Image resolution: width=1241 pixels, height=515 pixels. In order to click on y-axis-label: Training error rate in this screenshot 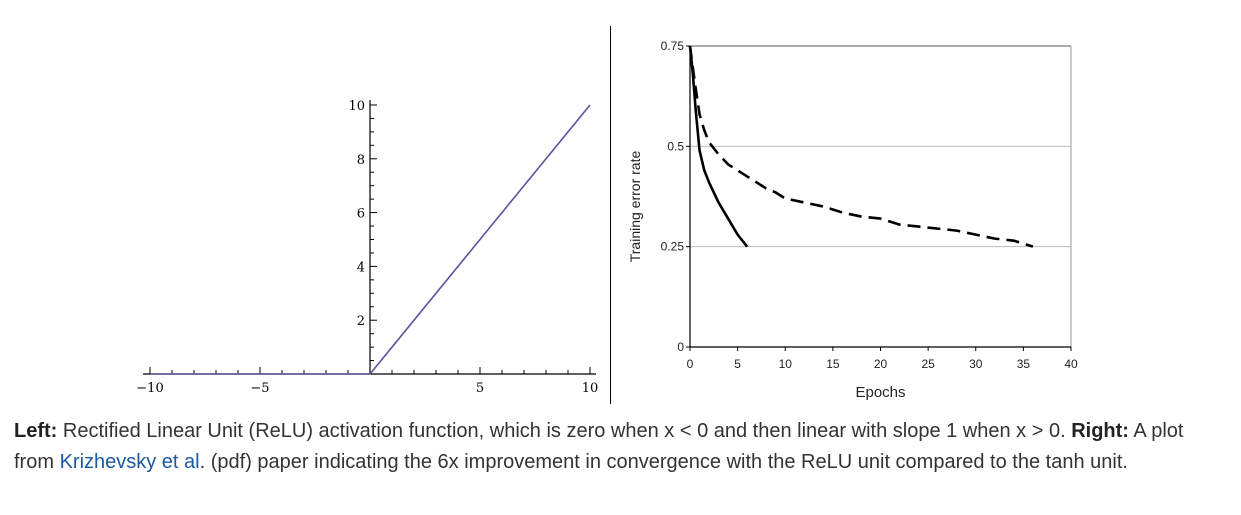, I will do `click(635, 207)`.